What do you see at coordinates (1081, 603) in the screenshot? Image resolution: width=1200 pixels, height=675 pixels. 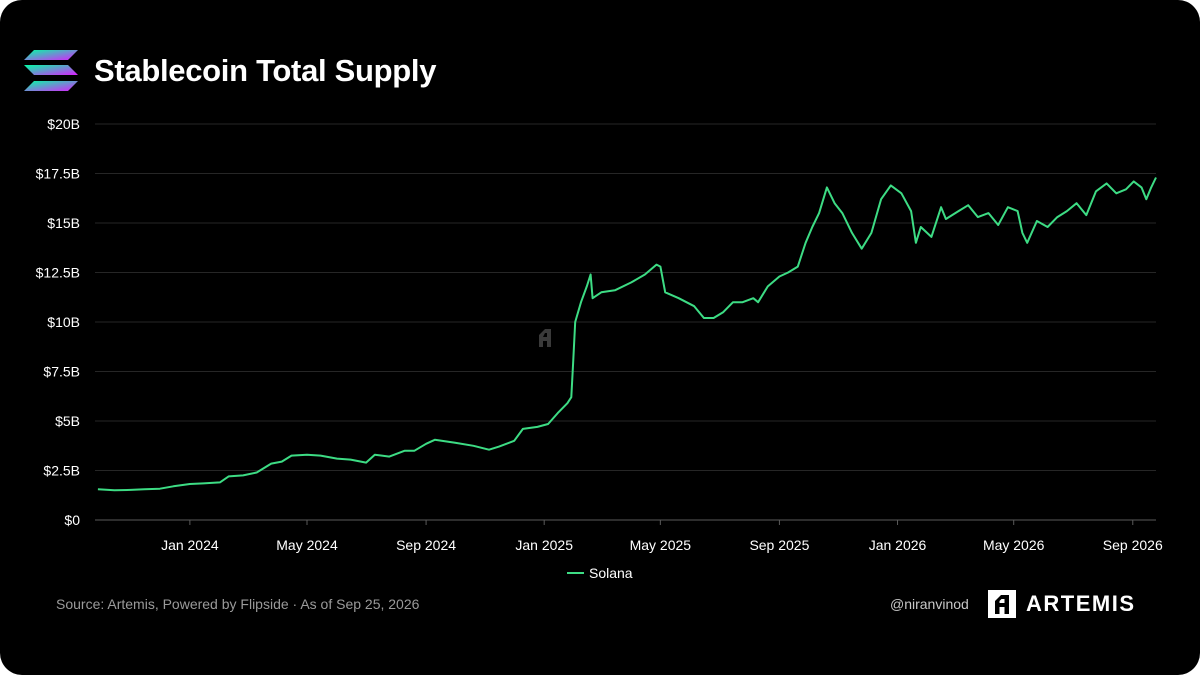 I see `brand-wordmark: ARTEMIS` at bounding box center [1081, 603].